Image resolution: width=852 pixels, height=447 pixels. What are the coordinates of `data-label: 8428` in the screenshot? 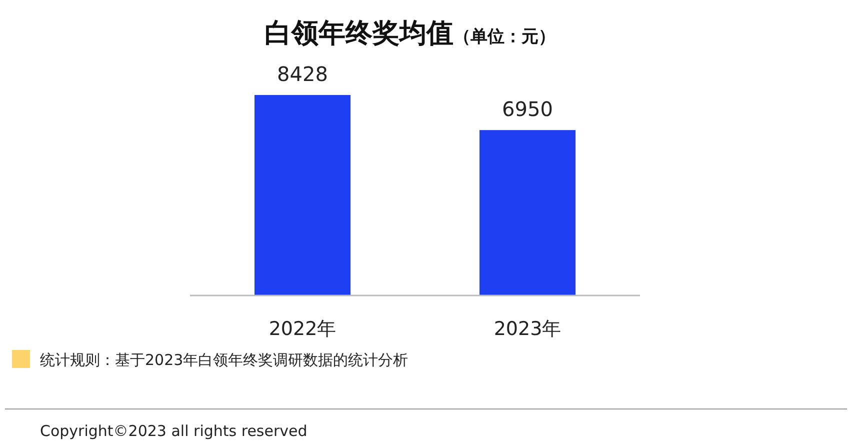 It's located at (302, 74).